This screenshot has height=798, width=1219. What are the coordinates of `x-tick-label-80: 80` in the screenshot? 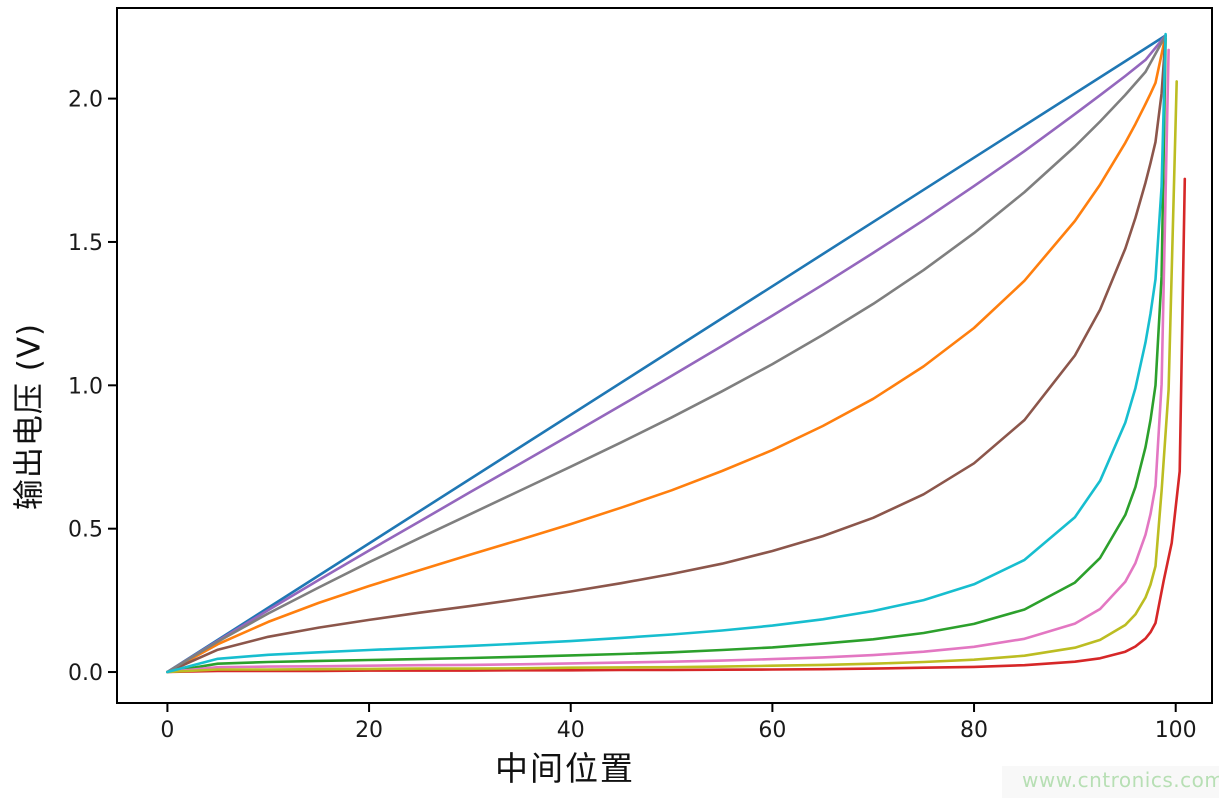 It's located at (974, 730).